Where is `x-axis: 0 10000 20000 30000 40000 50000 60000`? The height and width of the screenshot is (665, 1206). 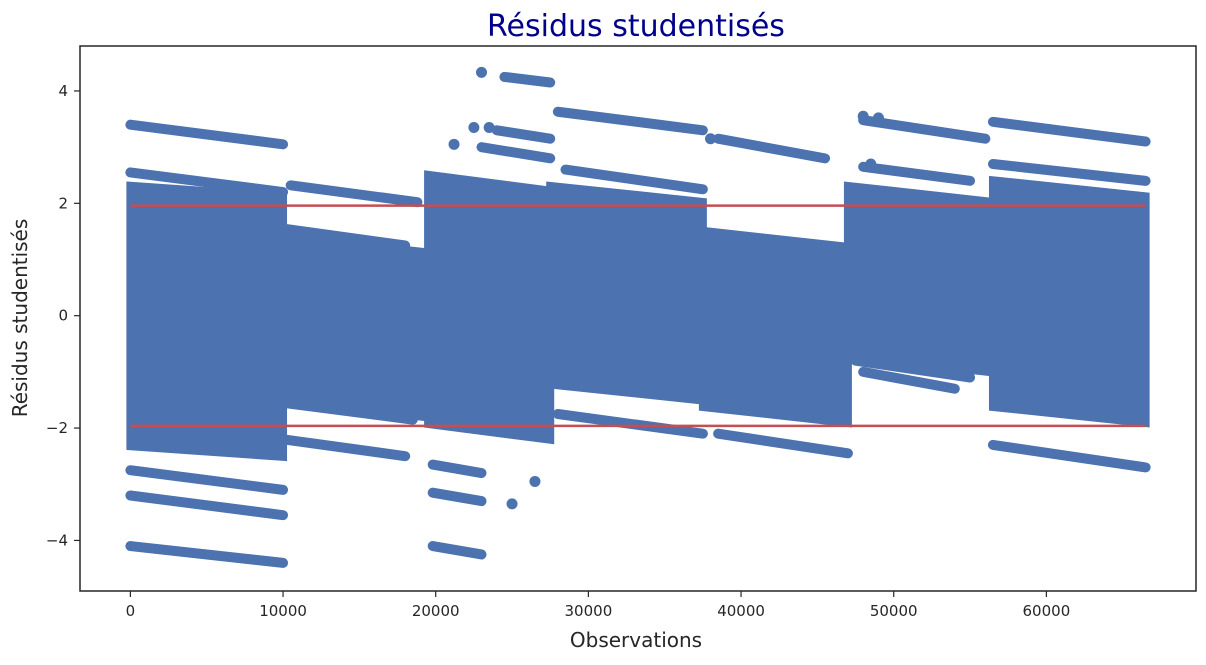
x-axis: 0 10000 20000 30000 40000 50000 60000 is located at coordinates (598, 605).